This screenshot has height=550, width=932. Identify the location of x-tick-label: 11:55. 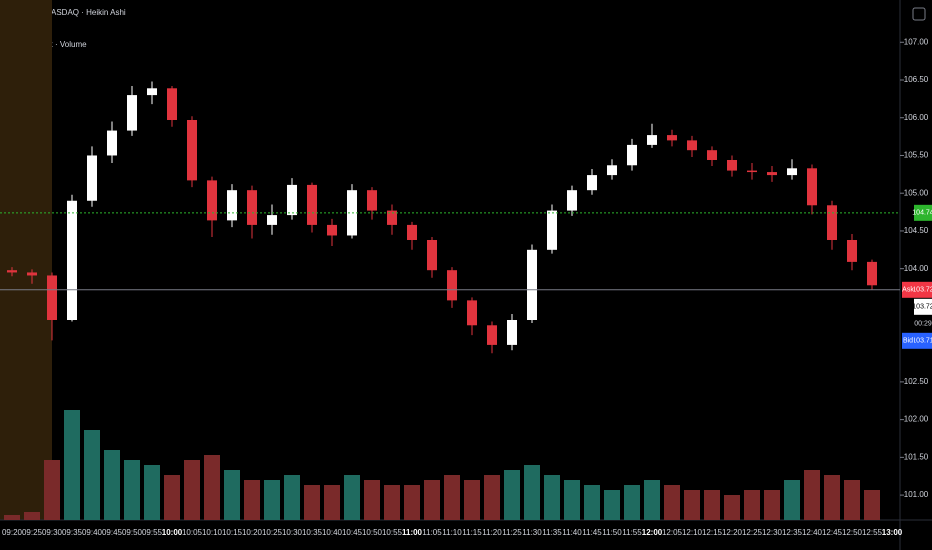
(632, 532).